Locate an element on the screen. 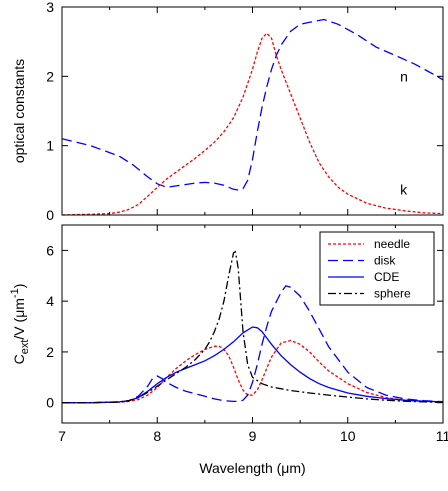  legend-label-CDE: CDE is located at coordinates (386, 277).